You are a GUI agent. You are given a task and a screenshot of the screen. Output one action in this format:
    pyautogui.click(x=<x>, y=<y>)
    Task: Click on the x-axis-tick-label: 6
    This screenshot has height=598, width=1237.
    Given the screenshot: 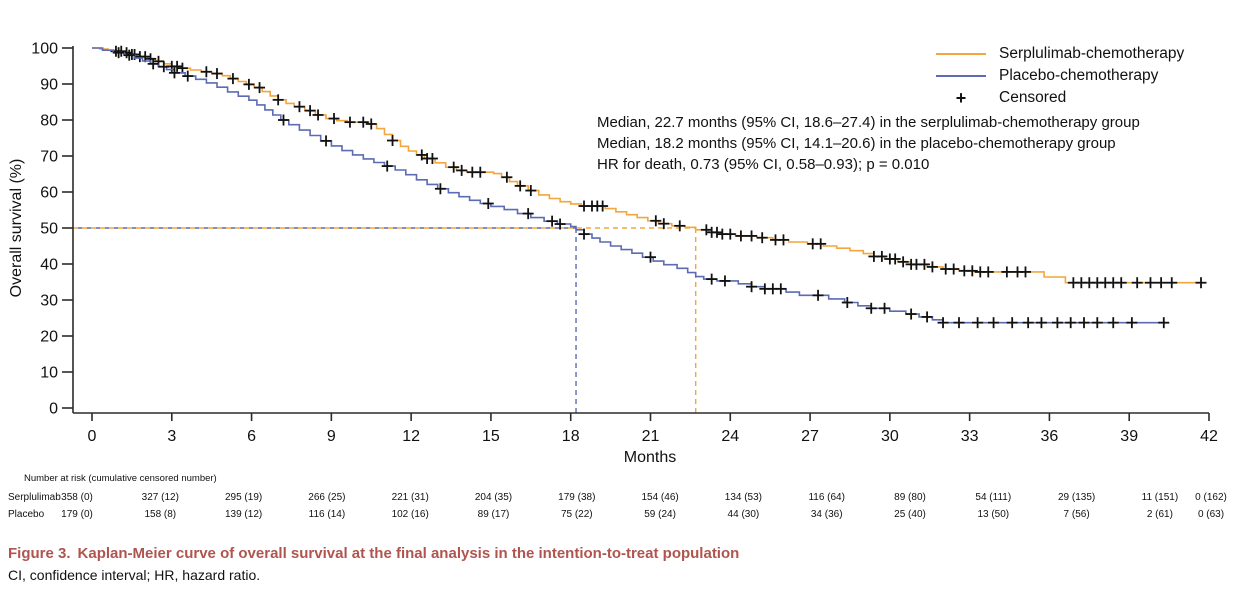 What is the action you would take?
    pyautogui.click(x=251, y=436)
    